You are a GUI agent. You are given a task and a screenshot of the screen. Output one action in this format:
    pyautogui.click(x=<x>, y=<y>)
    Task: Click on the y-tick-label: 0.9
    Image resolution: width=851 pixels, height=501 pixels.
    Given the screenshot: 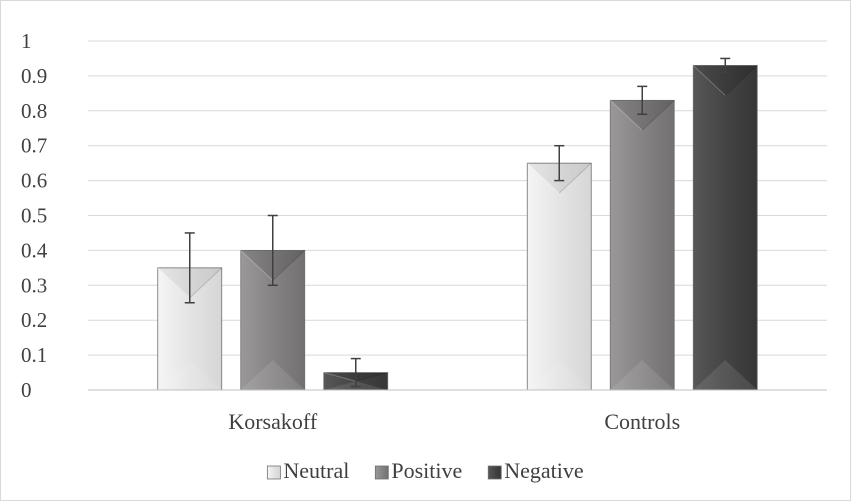 What is the action you would take?
    pyautogui.click(x=34, y=76)
    